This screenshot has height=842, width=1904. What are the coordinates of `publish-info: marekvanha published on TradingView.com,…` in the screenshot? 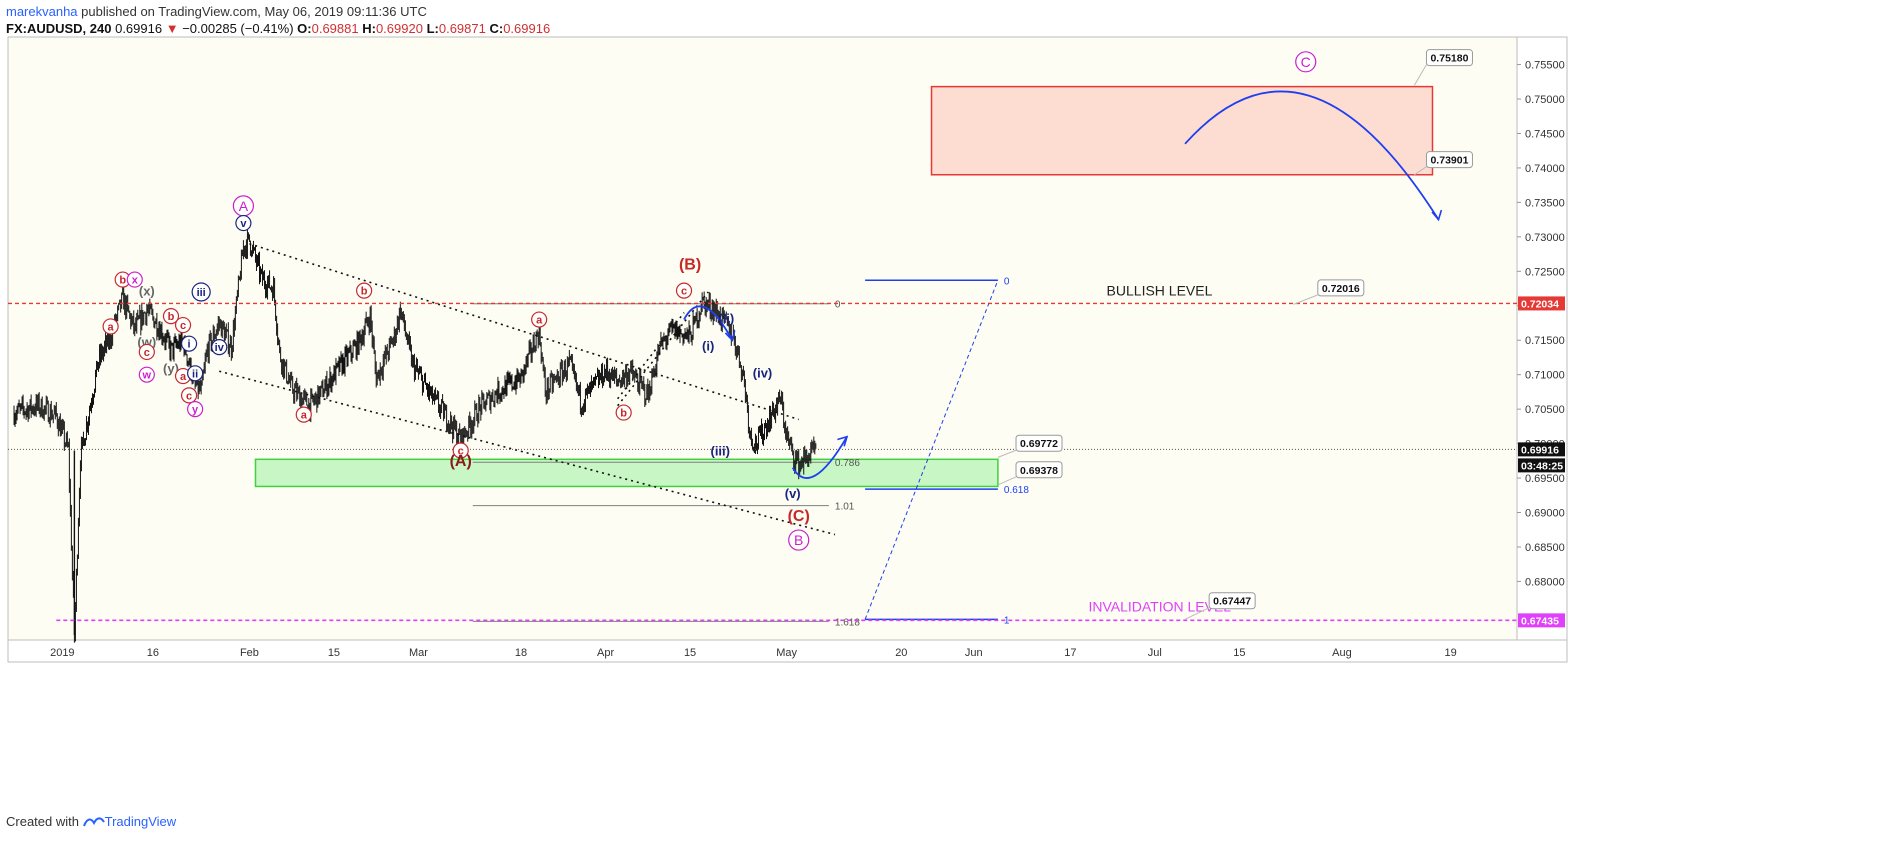 It's located at (216, 11).